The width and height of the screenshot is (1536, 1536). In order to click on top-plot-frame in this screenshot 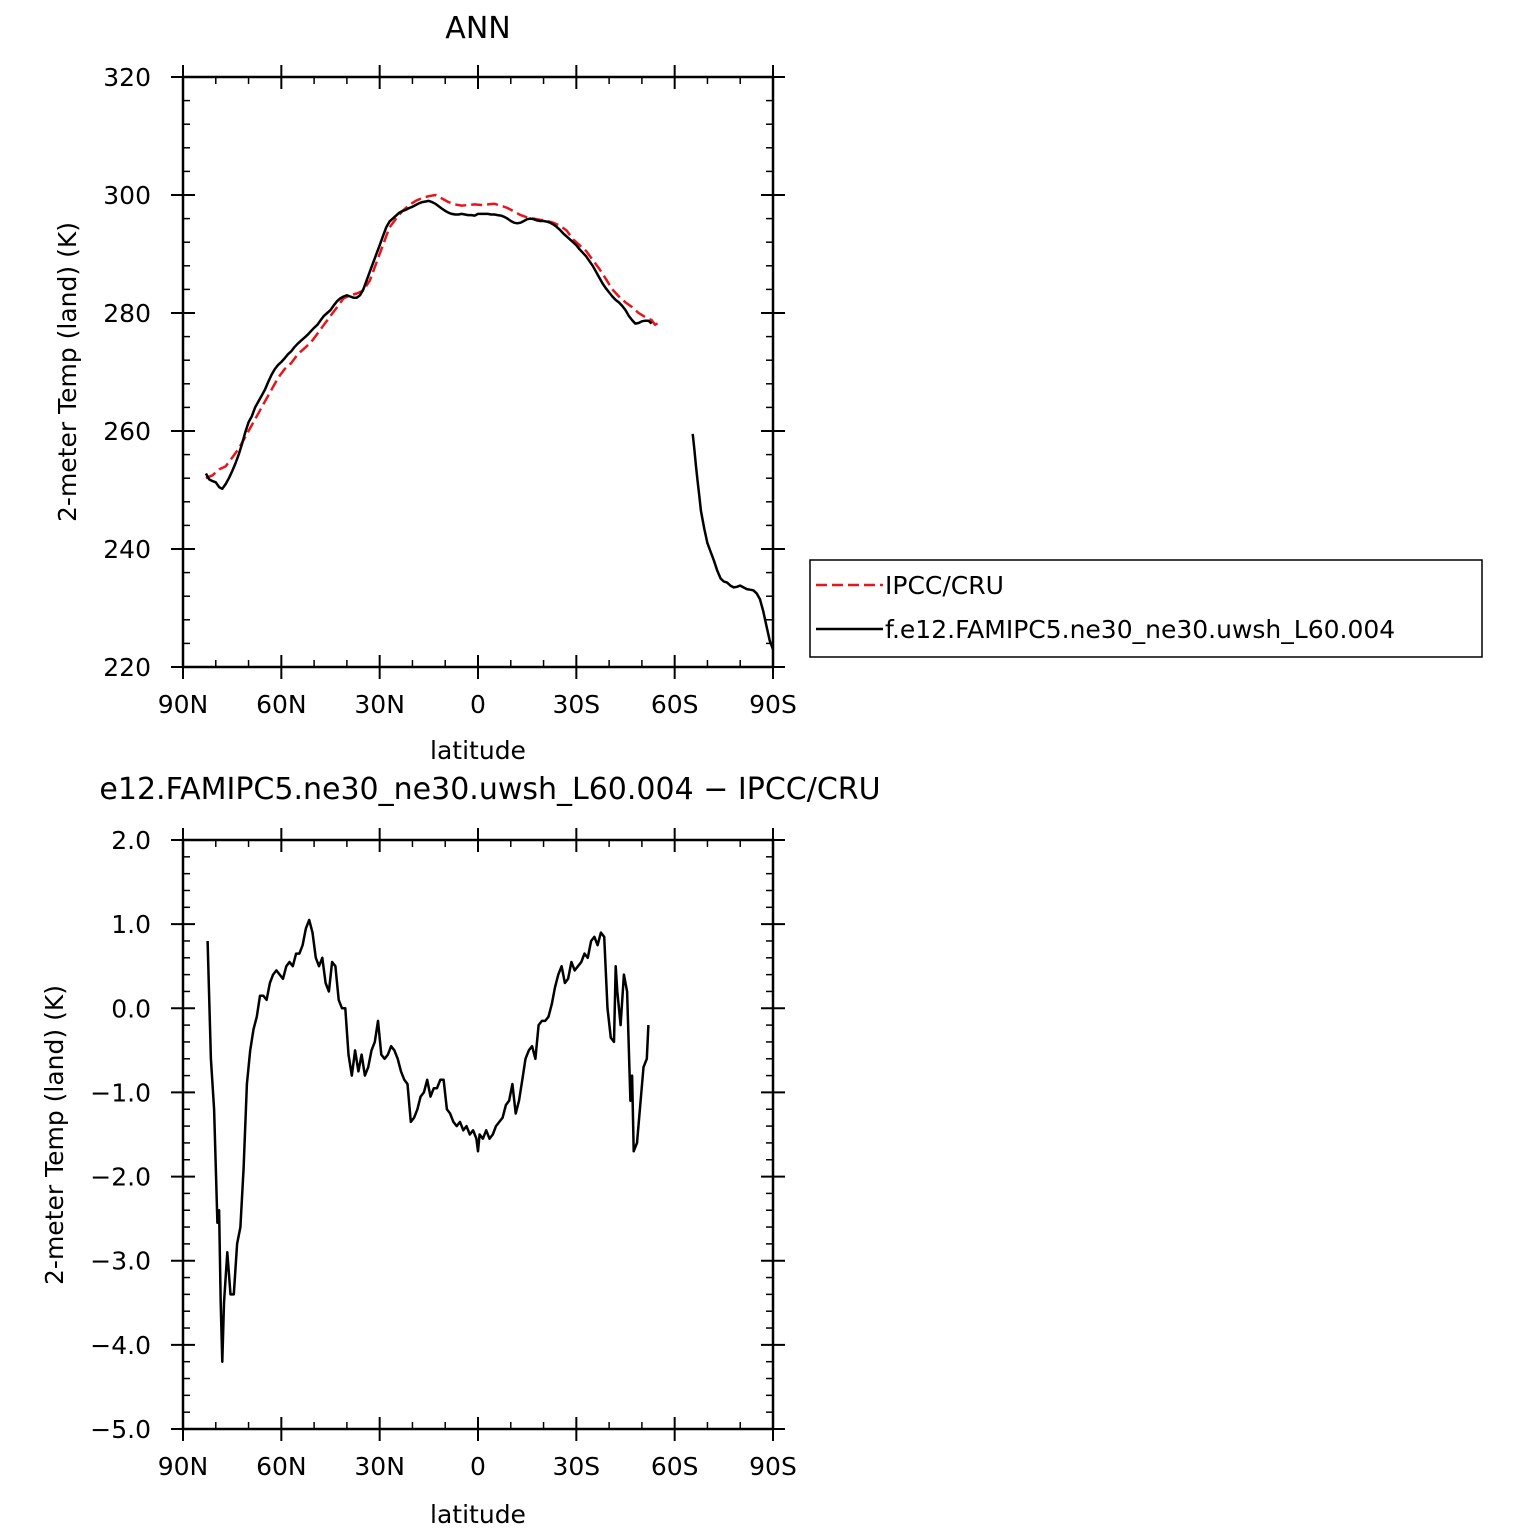, I will do `click(478, 372)`.